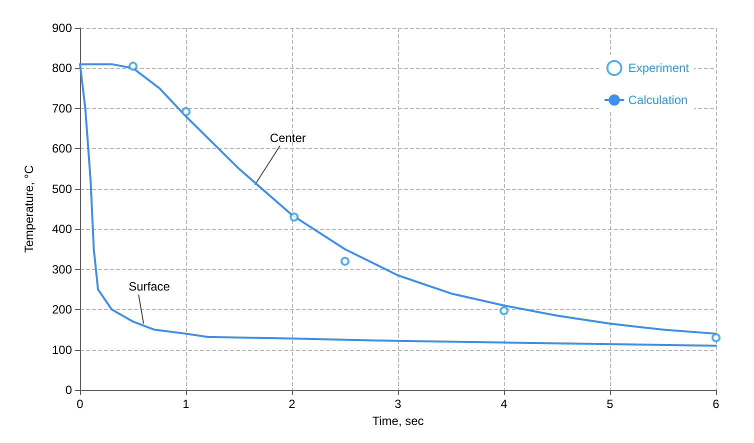 The height and width of the screenshot is (443, 754). I want to click on x-tick-label: 0, so click(80, 404).